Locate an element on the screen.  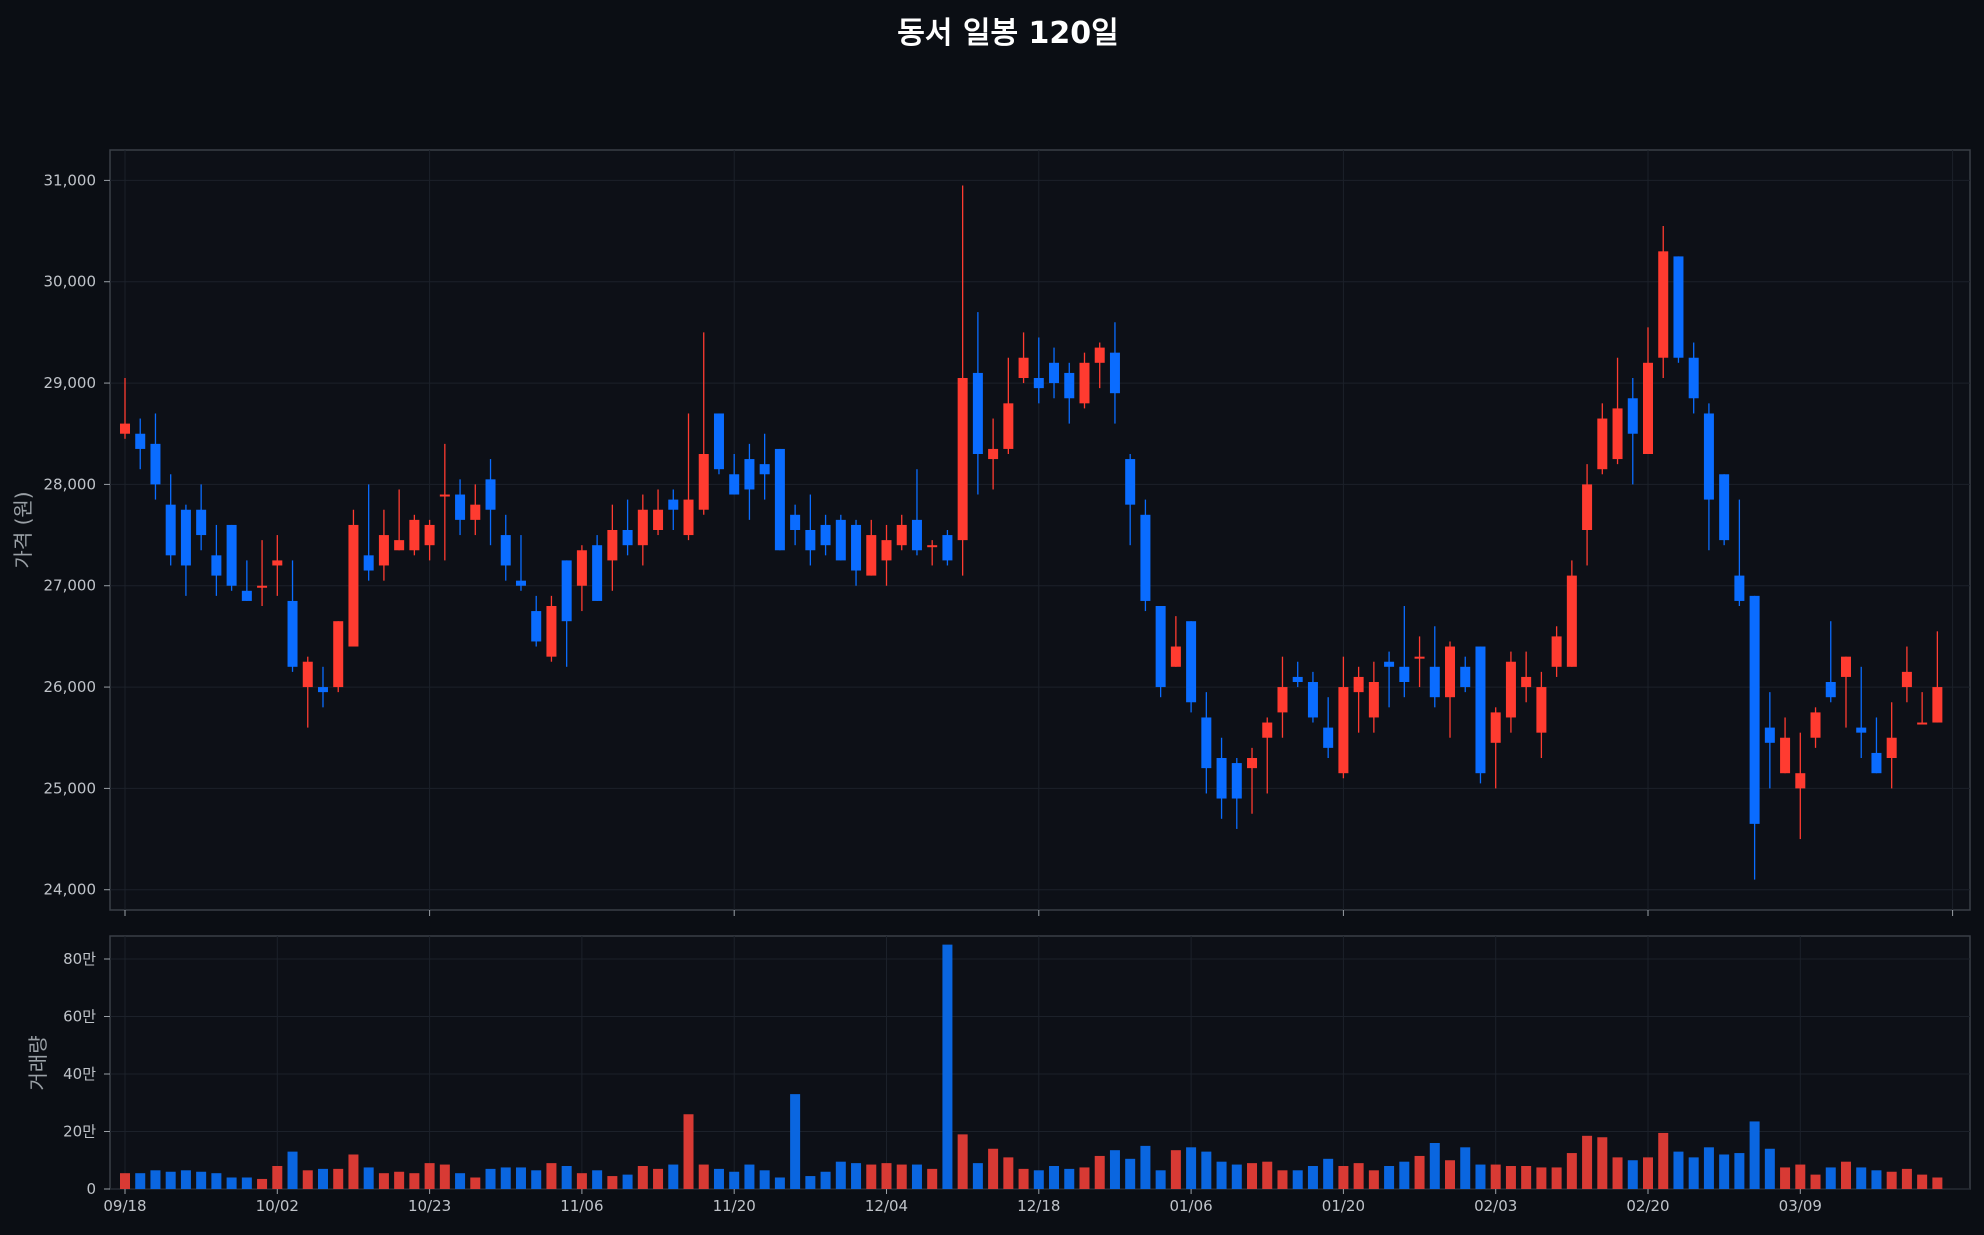
x-tick-label: 10/23 is located at coordinates (429, 1206).